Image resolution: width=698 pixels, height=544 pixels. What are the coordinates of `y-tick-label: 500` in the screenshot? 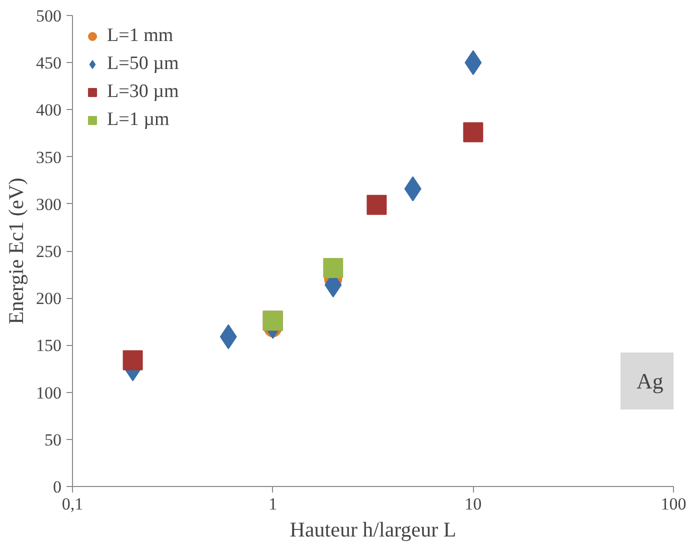 It's located at (49, 16).